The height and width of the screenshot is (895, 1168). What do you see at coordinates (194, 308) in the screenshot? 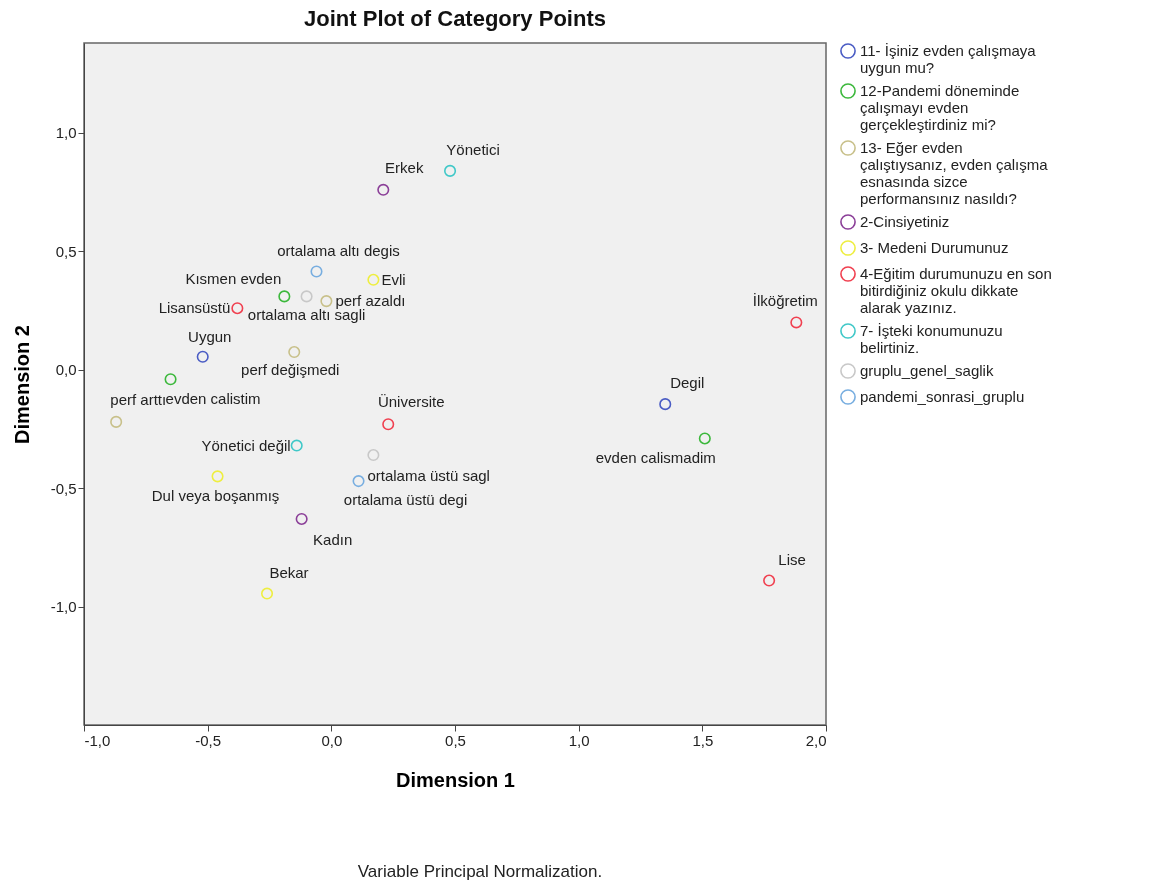
I see `data-label: Lisansüstü` at bounding box center [194, 308].